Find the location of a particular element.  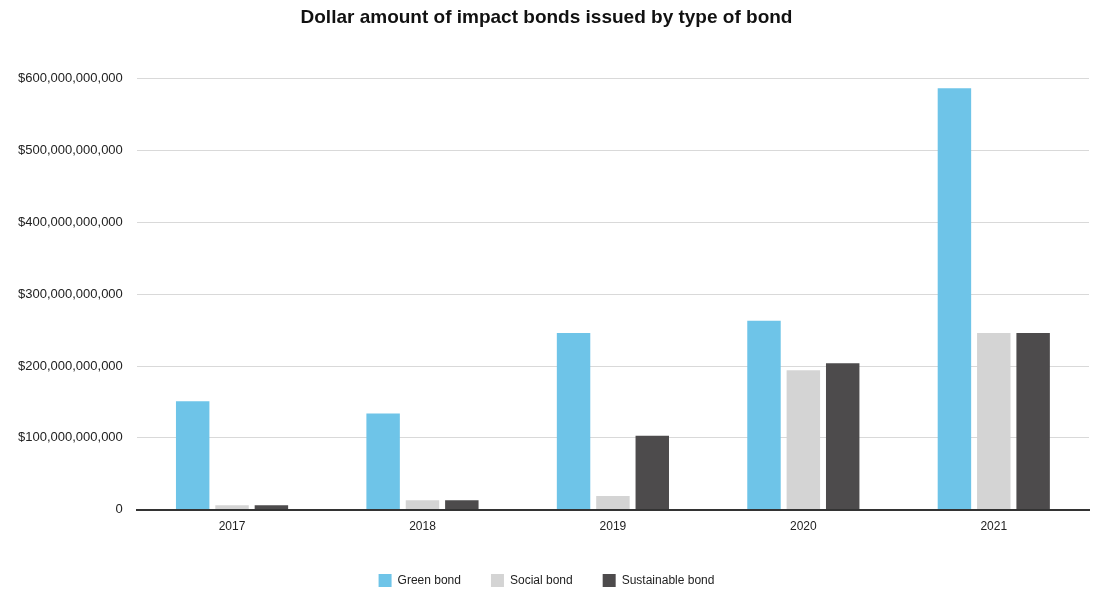

x-tick-label: 2017 is located at coordinates (232, 526).